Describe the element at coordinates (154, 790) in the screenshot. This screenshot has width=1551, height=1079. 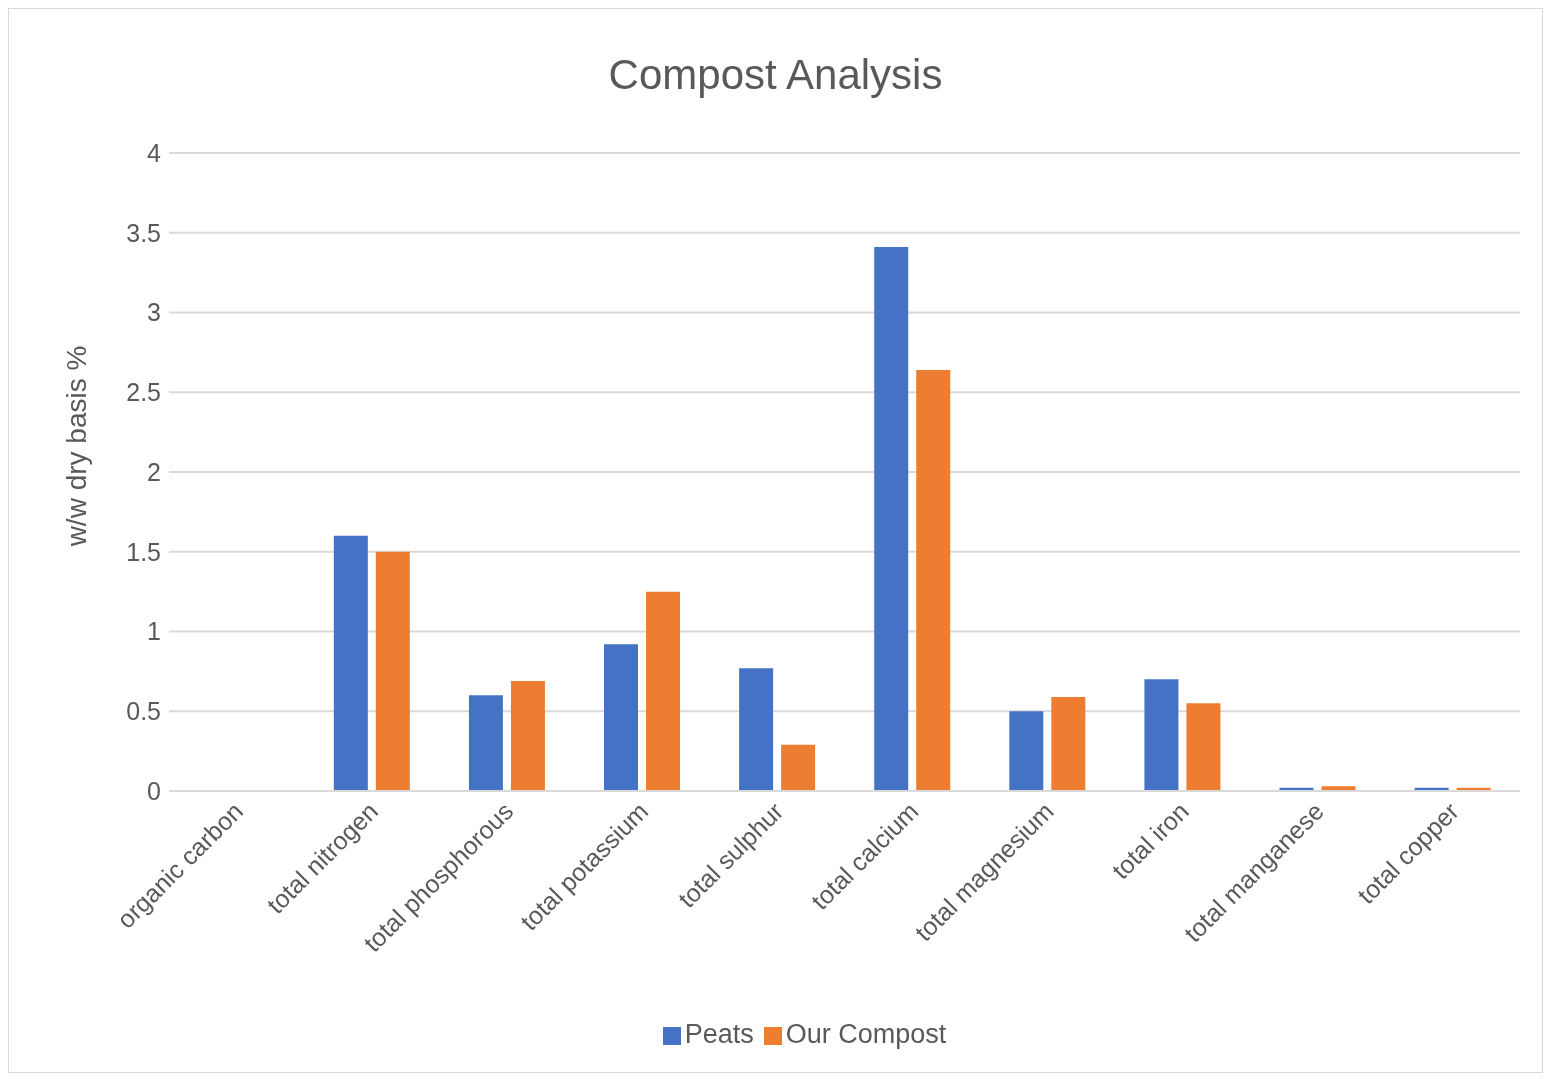
I see `y-tick-label: 0` at that location.